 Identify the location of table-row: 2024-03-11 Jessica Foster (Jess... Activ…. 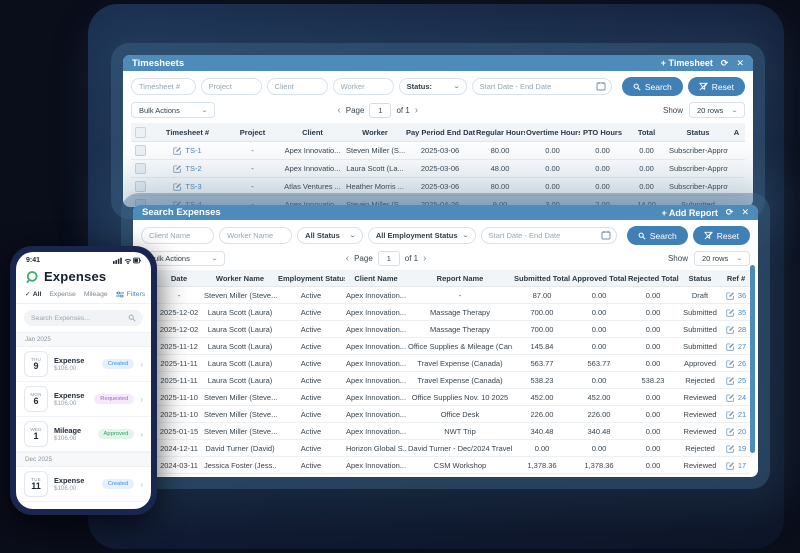
(445, 465).